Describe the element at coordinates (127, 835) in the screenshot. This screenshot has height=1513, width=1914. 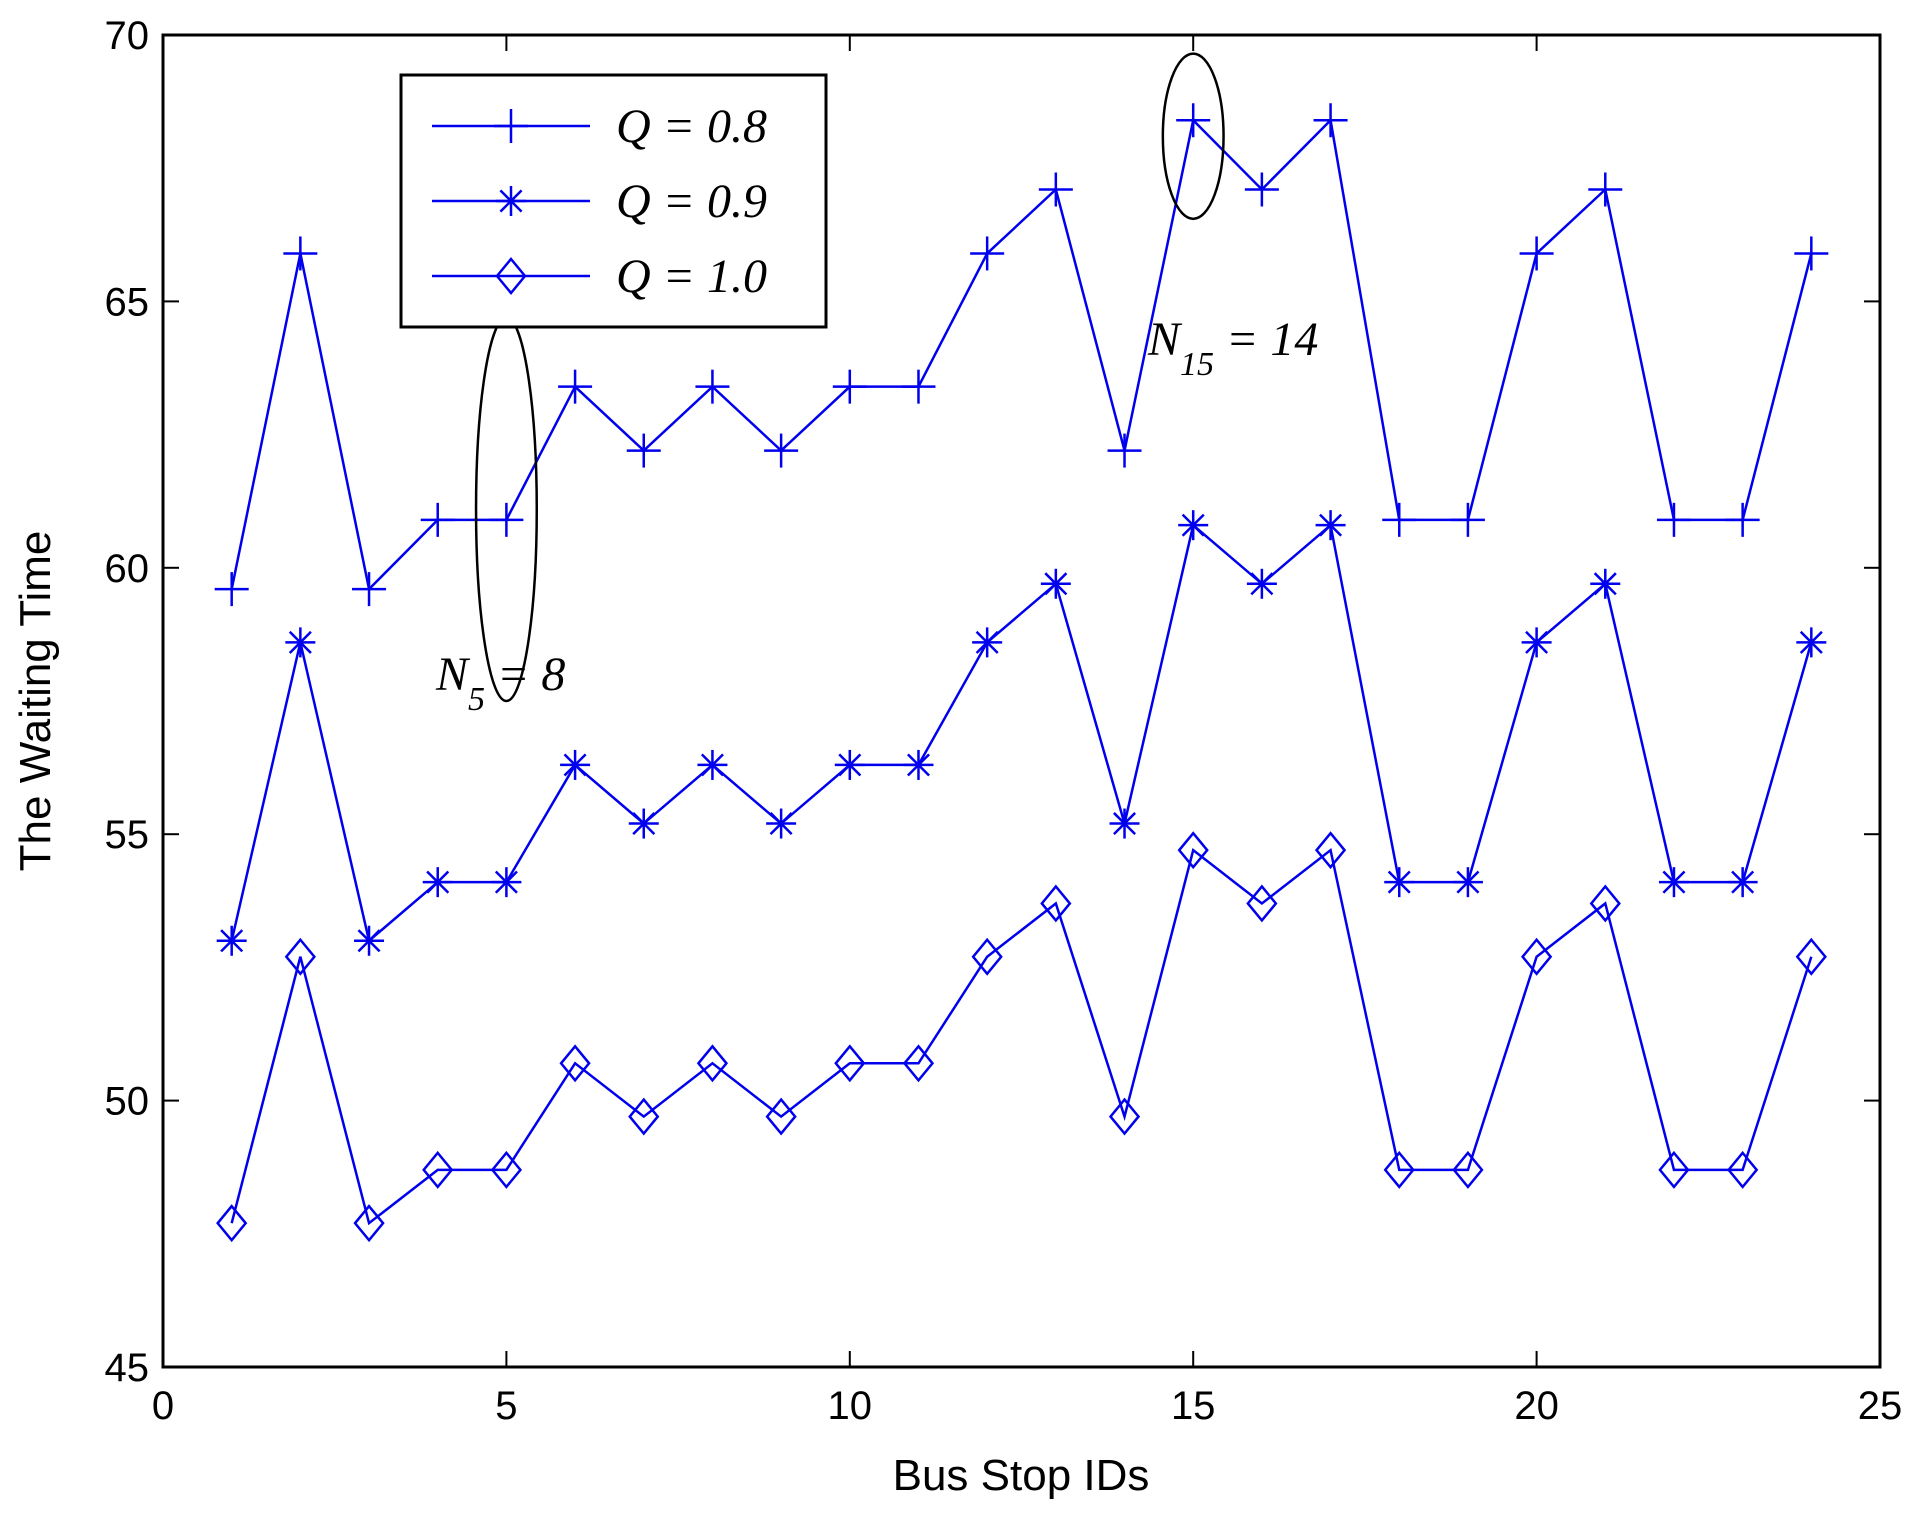
I see `y-tick-label: 55` at that location.